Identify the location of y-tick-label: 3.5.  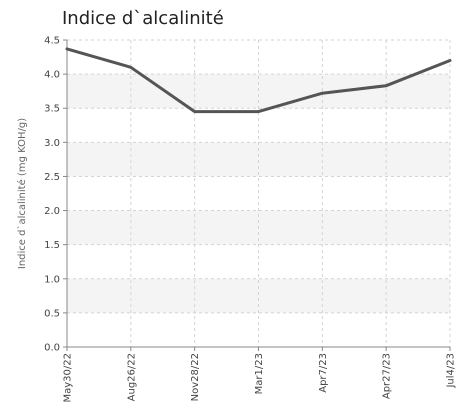
(52, 109).